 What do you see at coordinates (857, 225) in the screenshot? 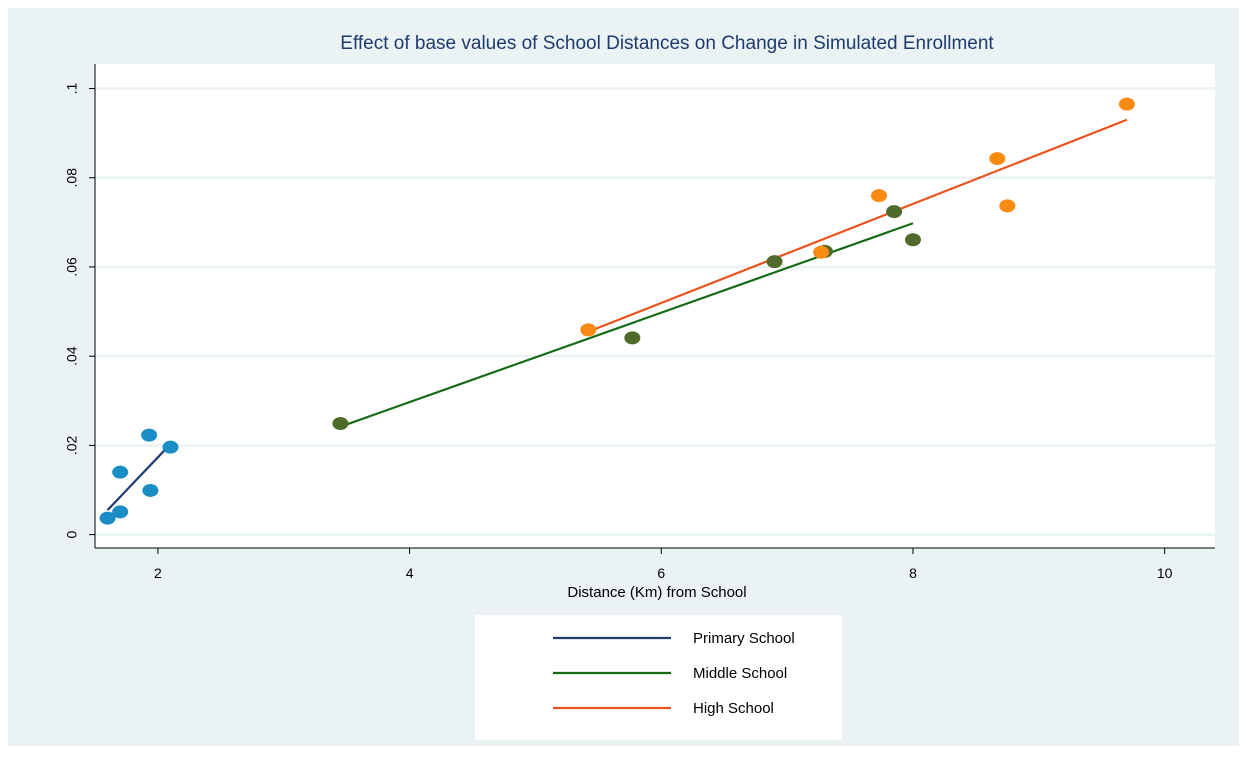
I see `high-school-fit-line` at bounding box center [857, 225].